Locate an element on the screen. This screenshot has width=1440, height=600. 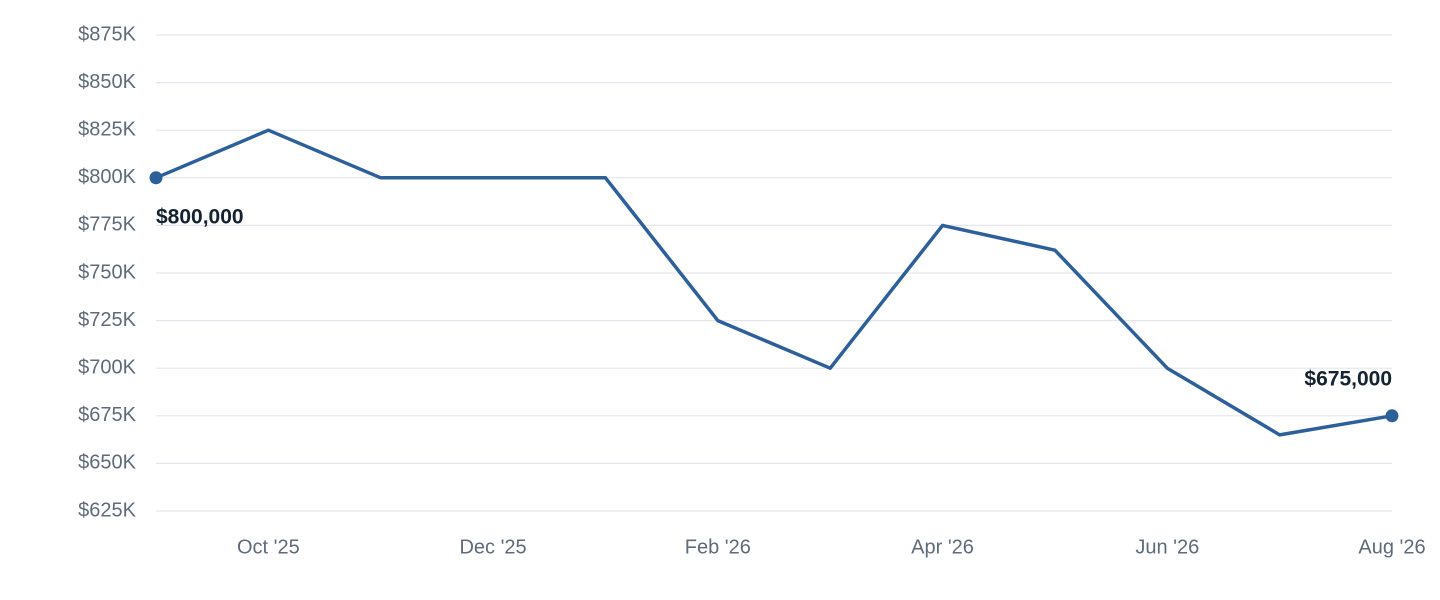
y-tick-label: $825K is located at coordinates (107, 129).